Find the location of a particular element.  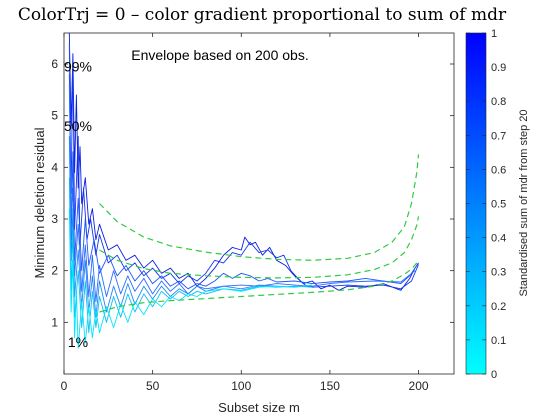

envelope-label-50pct: 50% is located at coordinates (78, 126).